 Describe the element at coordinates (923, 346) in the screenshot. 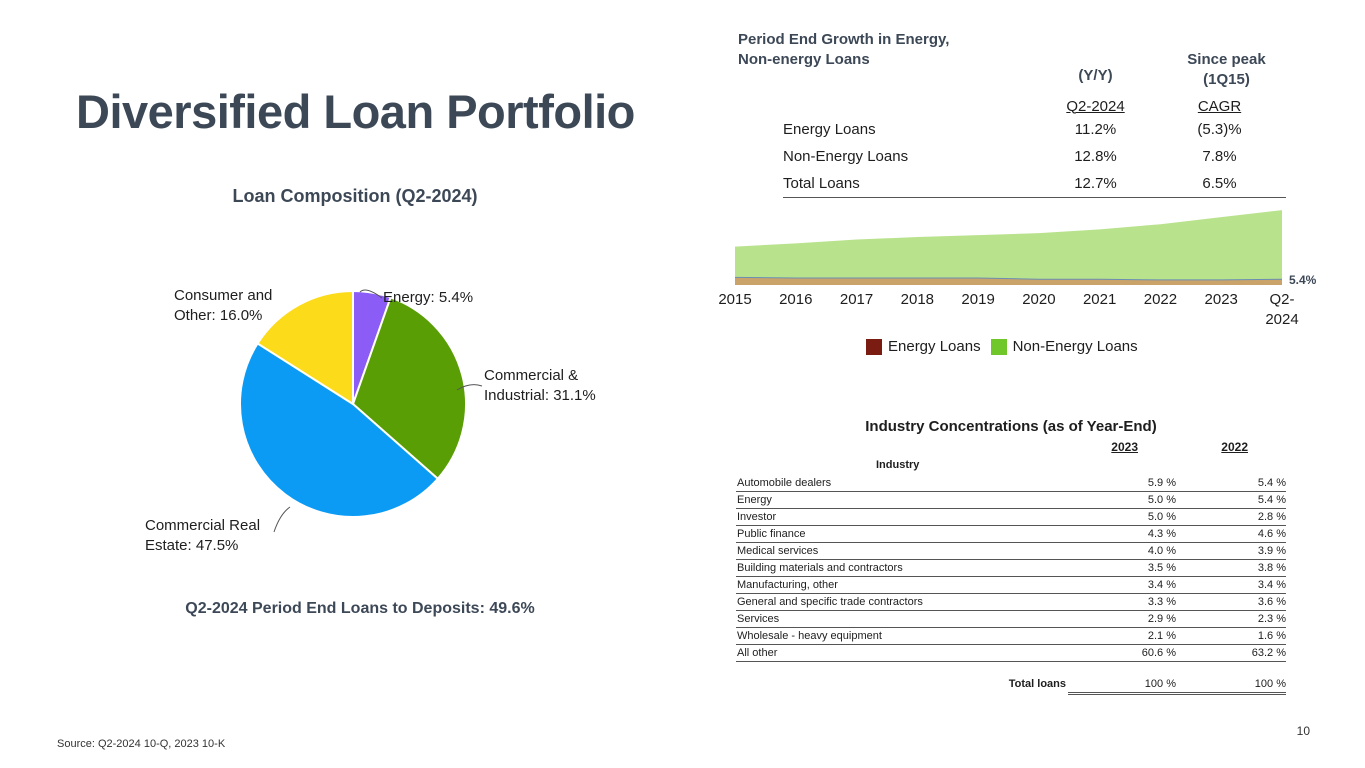

I see `legend-item-energy: Energy Loans` at that location.